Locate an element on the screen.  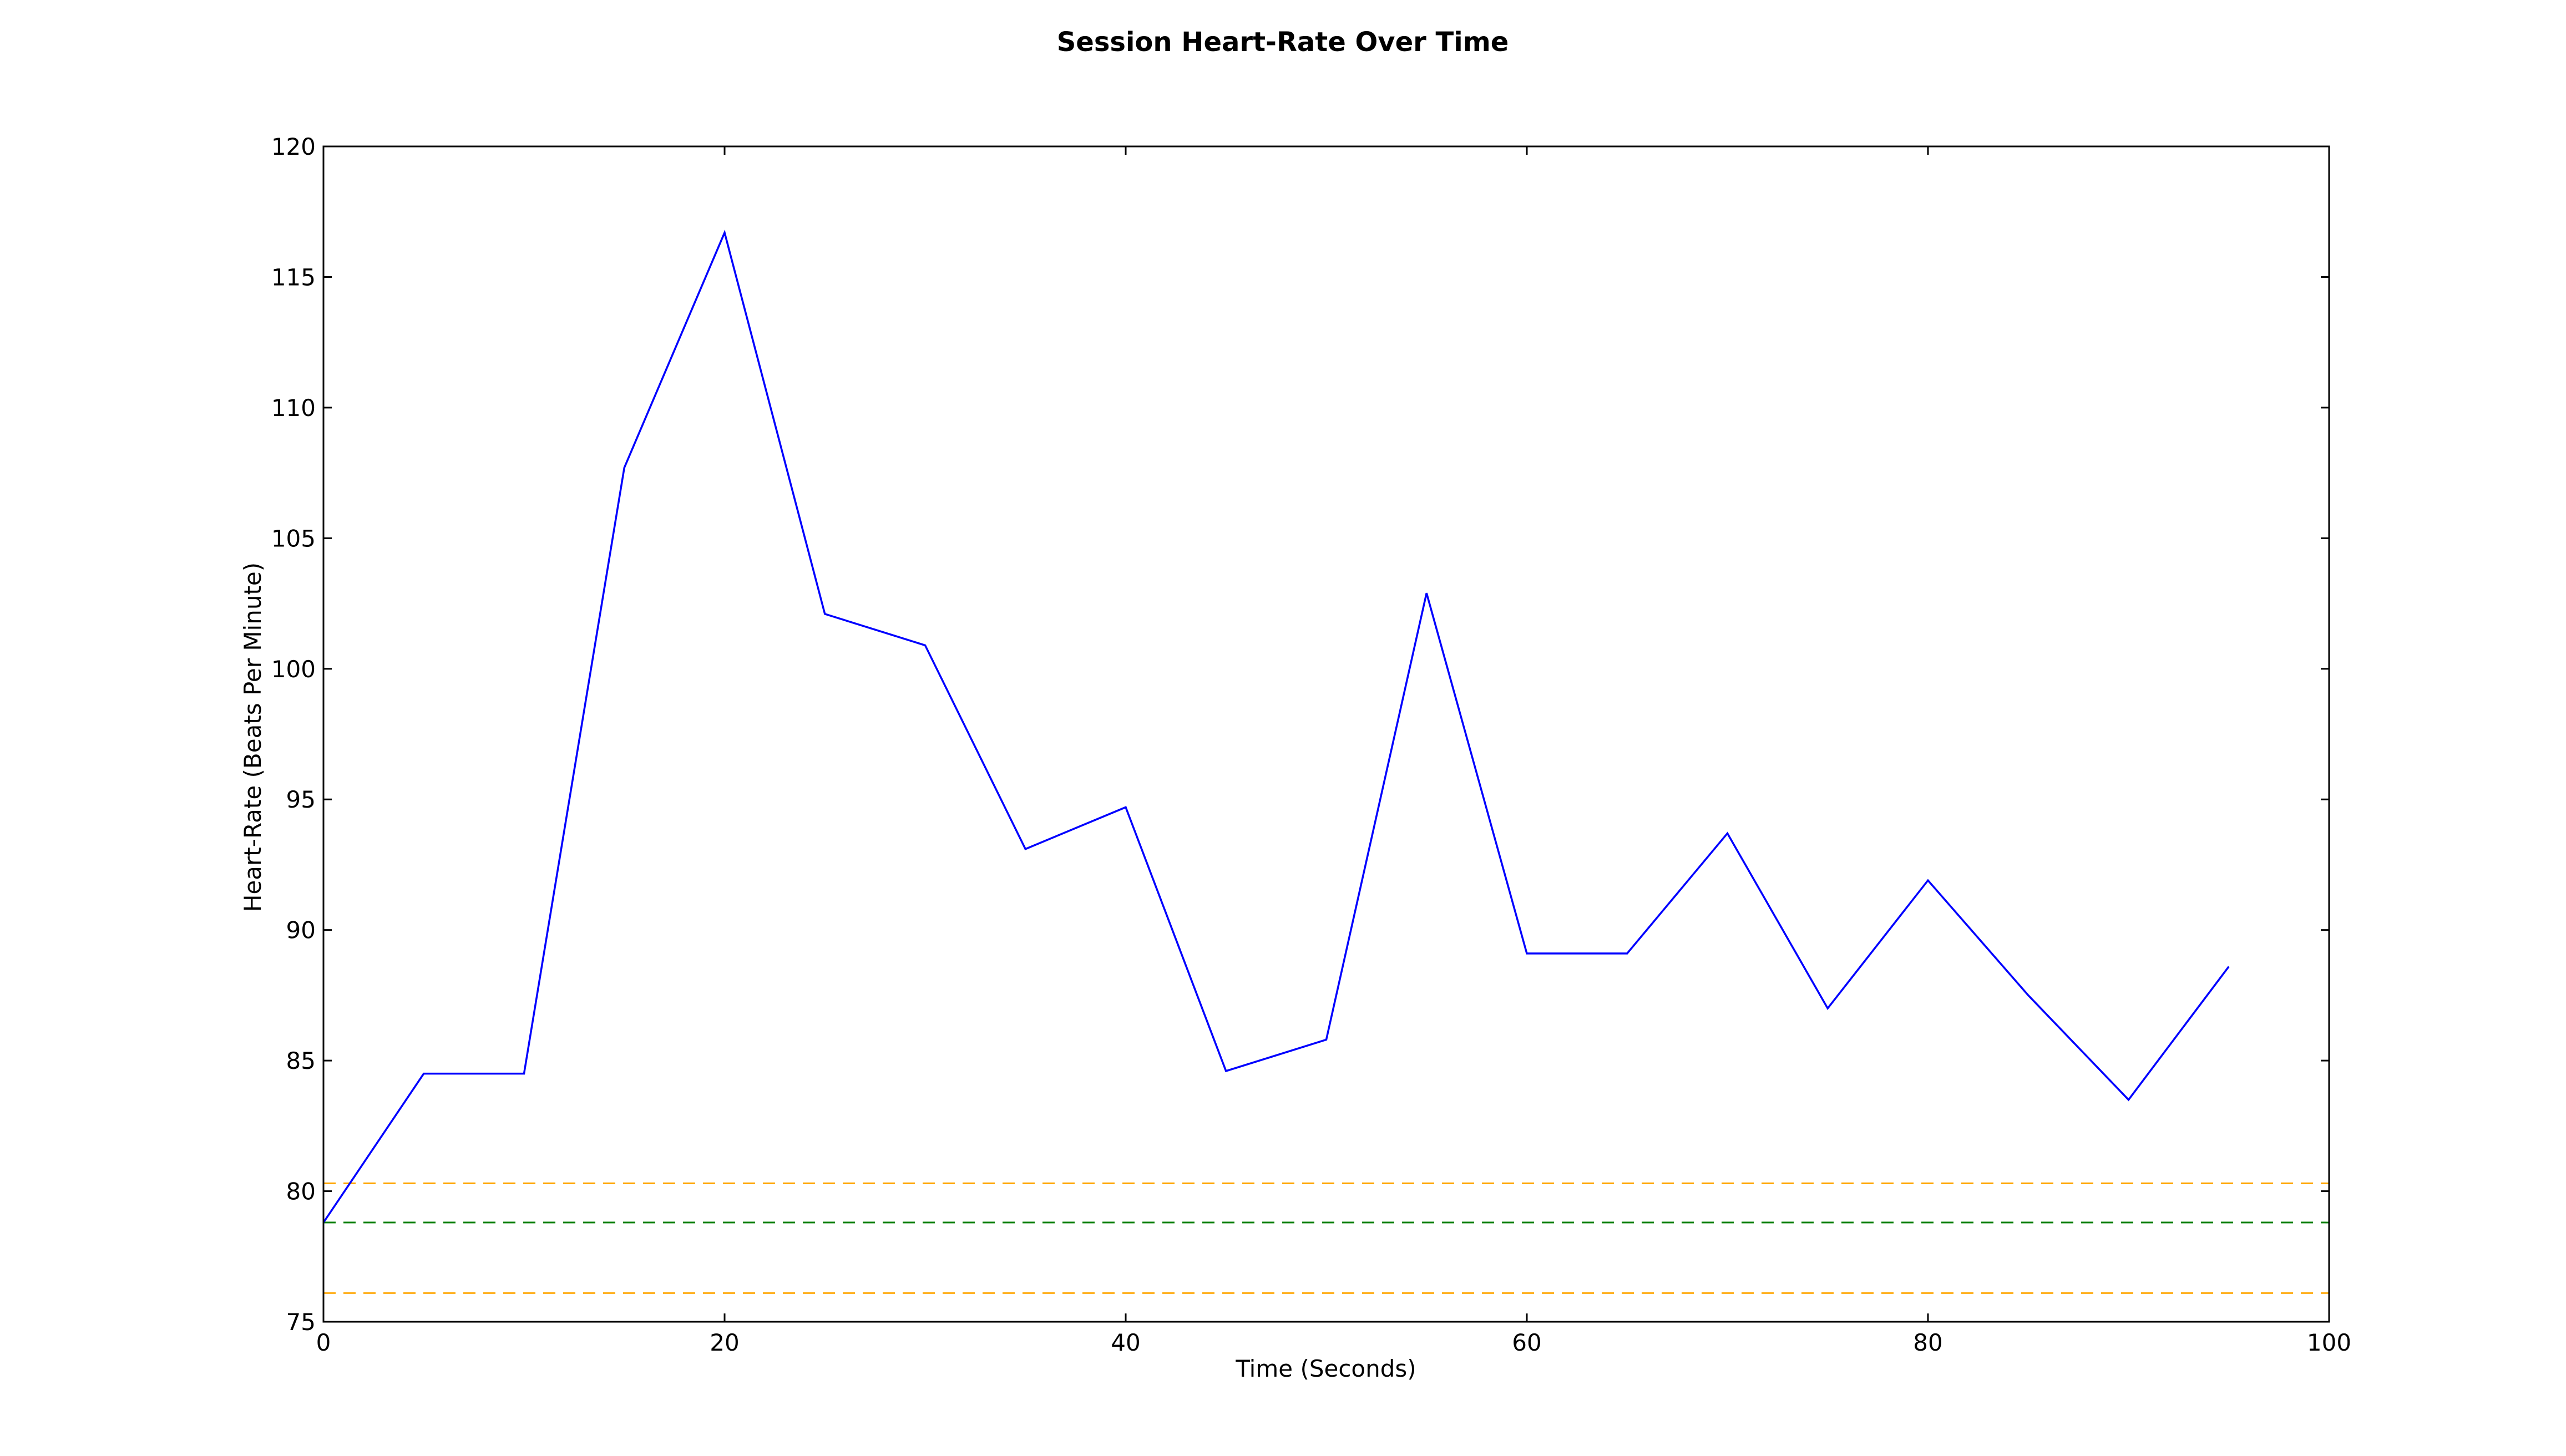
y-tick-label: 120 is located at coordinates (294, 146).